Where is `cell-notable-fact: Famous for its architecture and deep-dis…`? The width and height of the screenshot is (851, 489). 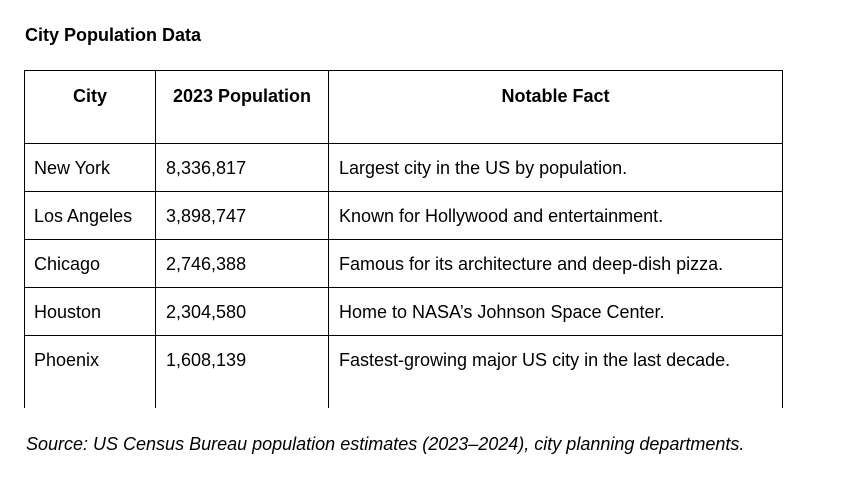 cell-notable-fact: Famous for its architecture and deep-dis… is located at coordinates (555, 263).